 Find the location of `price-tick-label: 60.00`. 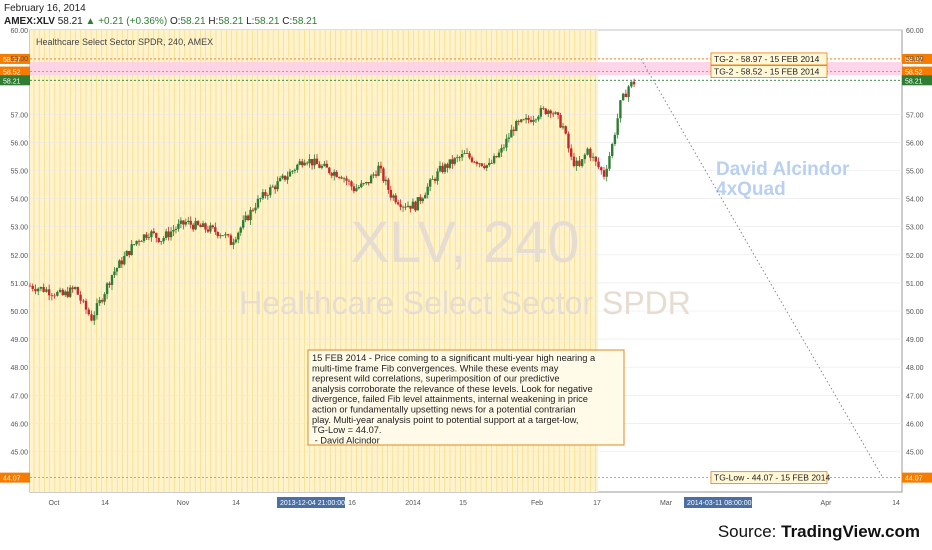

price-tick-label: 60.00 is located at coordinates (19, 31).